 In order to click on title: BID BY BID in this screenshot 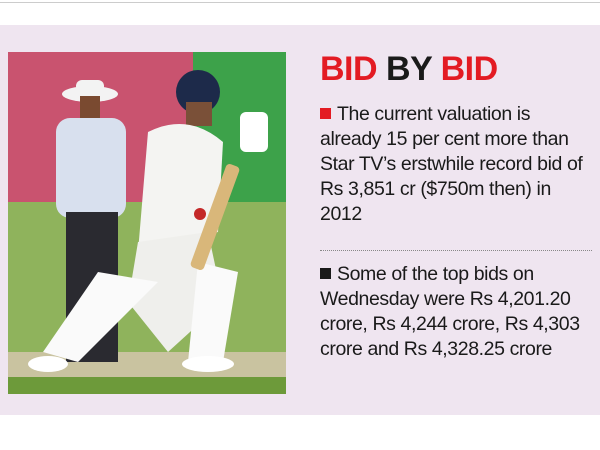, I will do `click(409, 69)`.